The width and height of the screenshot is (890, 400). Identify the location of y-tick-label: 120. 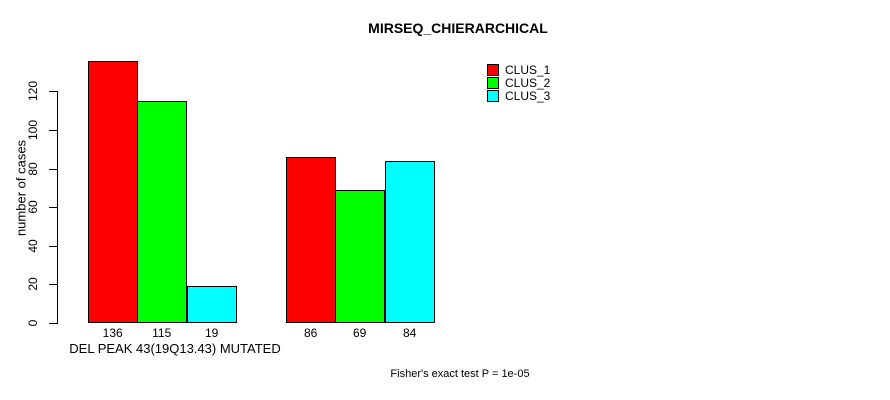
(33, 91).